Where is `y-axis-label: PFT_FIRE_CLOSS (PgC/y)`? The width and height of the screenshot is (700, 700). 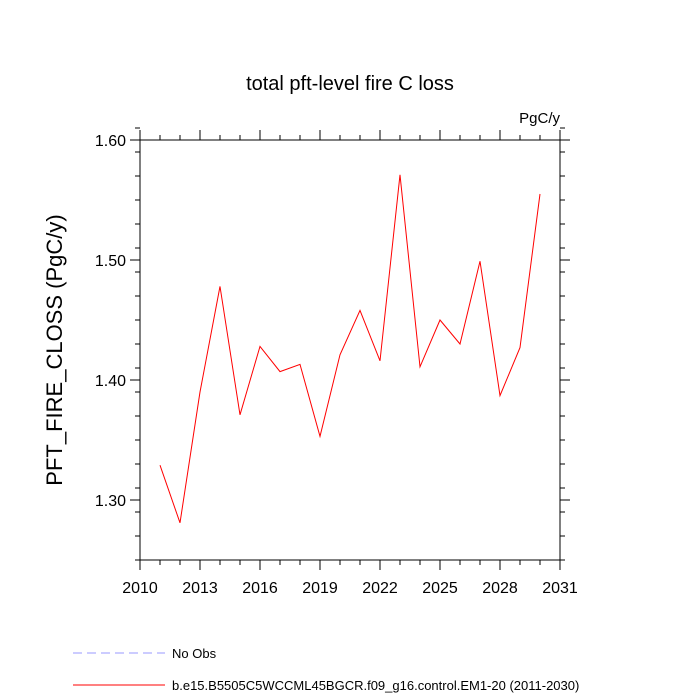 y-axis-label: PFT_FIRE_CLOSS (PgC/y) is located at coordinates (54, 349).